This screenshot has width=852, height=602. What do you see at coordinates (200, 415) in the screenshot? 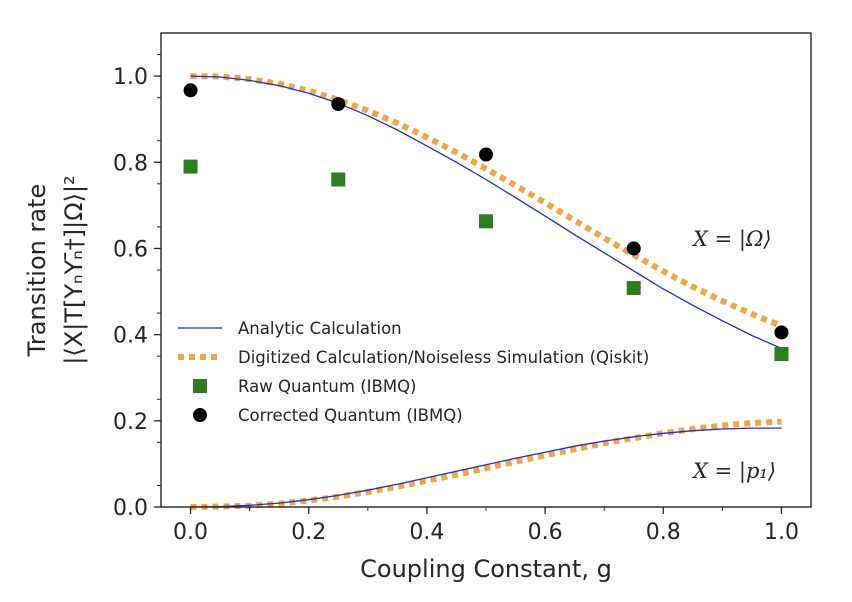
I see `legend-swatch-corrected` at bounding box center [200, 415].